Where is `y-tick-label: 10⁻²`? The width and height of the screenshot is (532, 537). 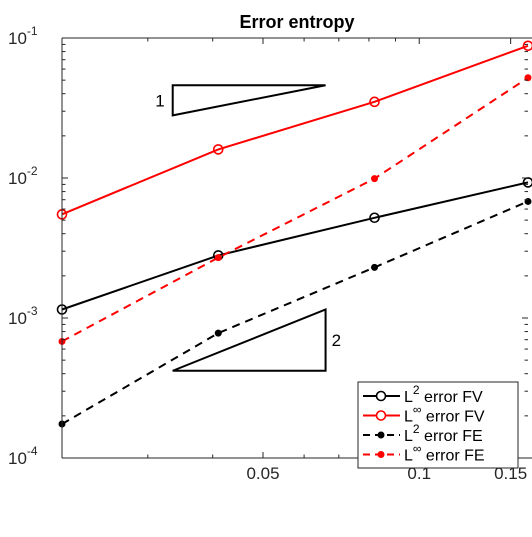
y-tick-label: 10⁻² is located at coordinates (23, 176).